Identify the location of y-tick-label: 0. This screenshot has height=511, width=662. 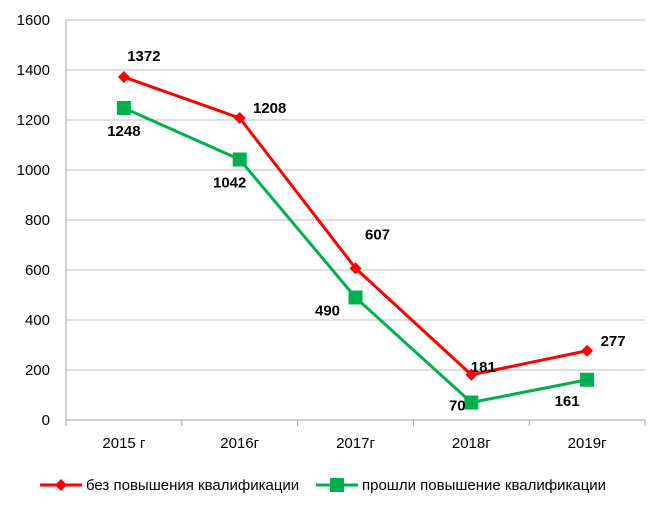
(46, 420).